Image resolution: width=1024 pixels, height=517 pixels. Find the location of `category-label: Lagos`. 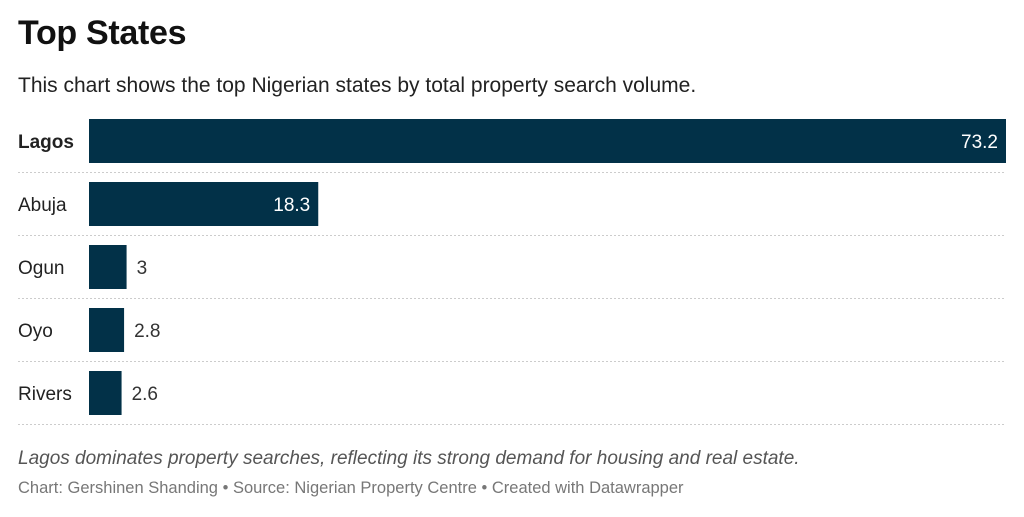

category-label: Lagos is located at coordinates (46, 142).